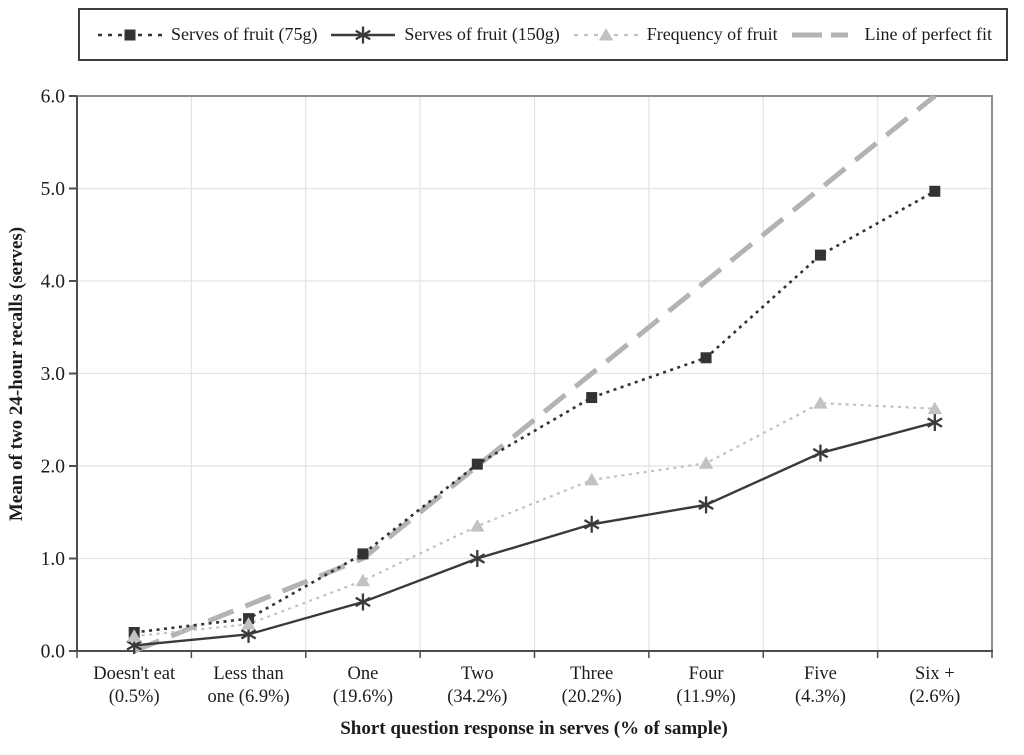  I want to click on legend-item: Line of perfect fit, so click(891, 35).